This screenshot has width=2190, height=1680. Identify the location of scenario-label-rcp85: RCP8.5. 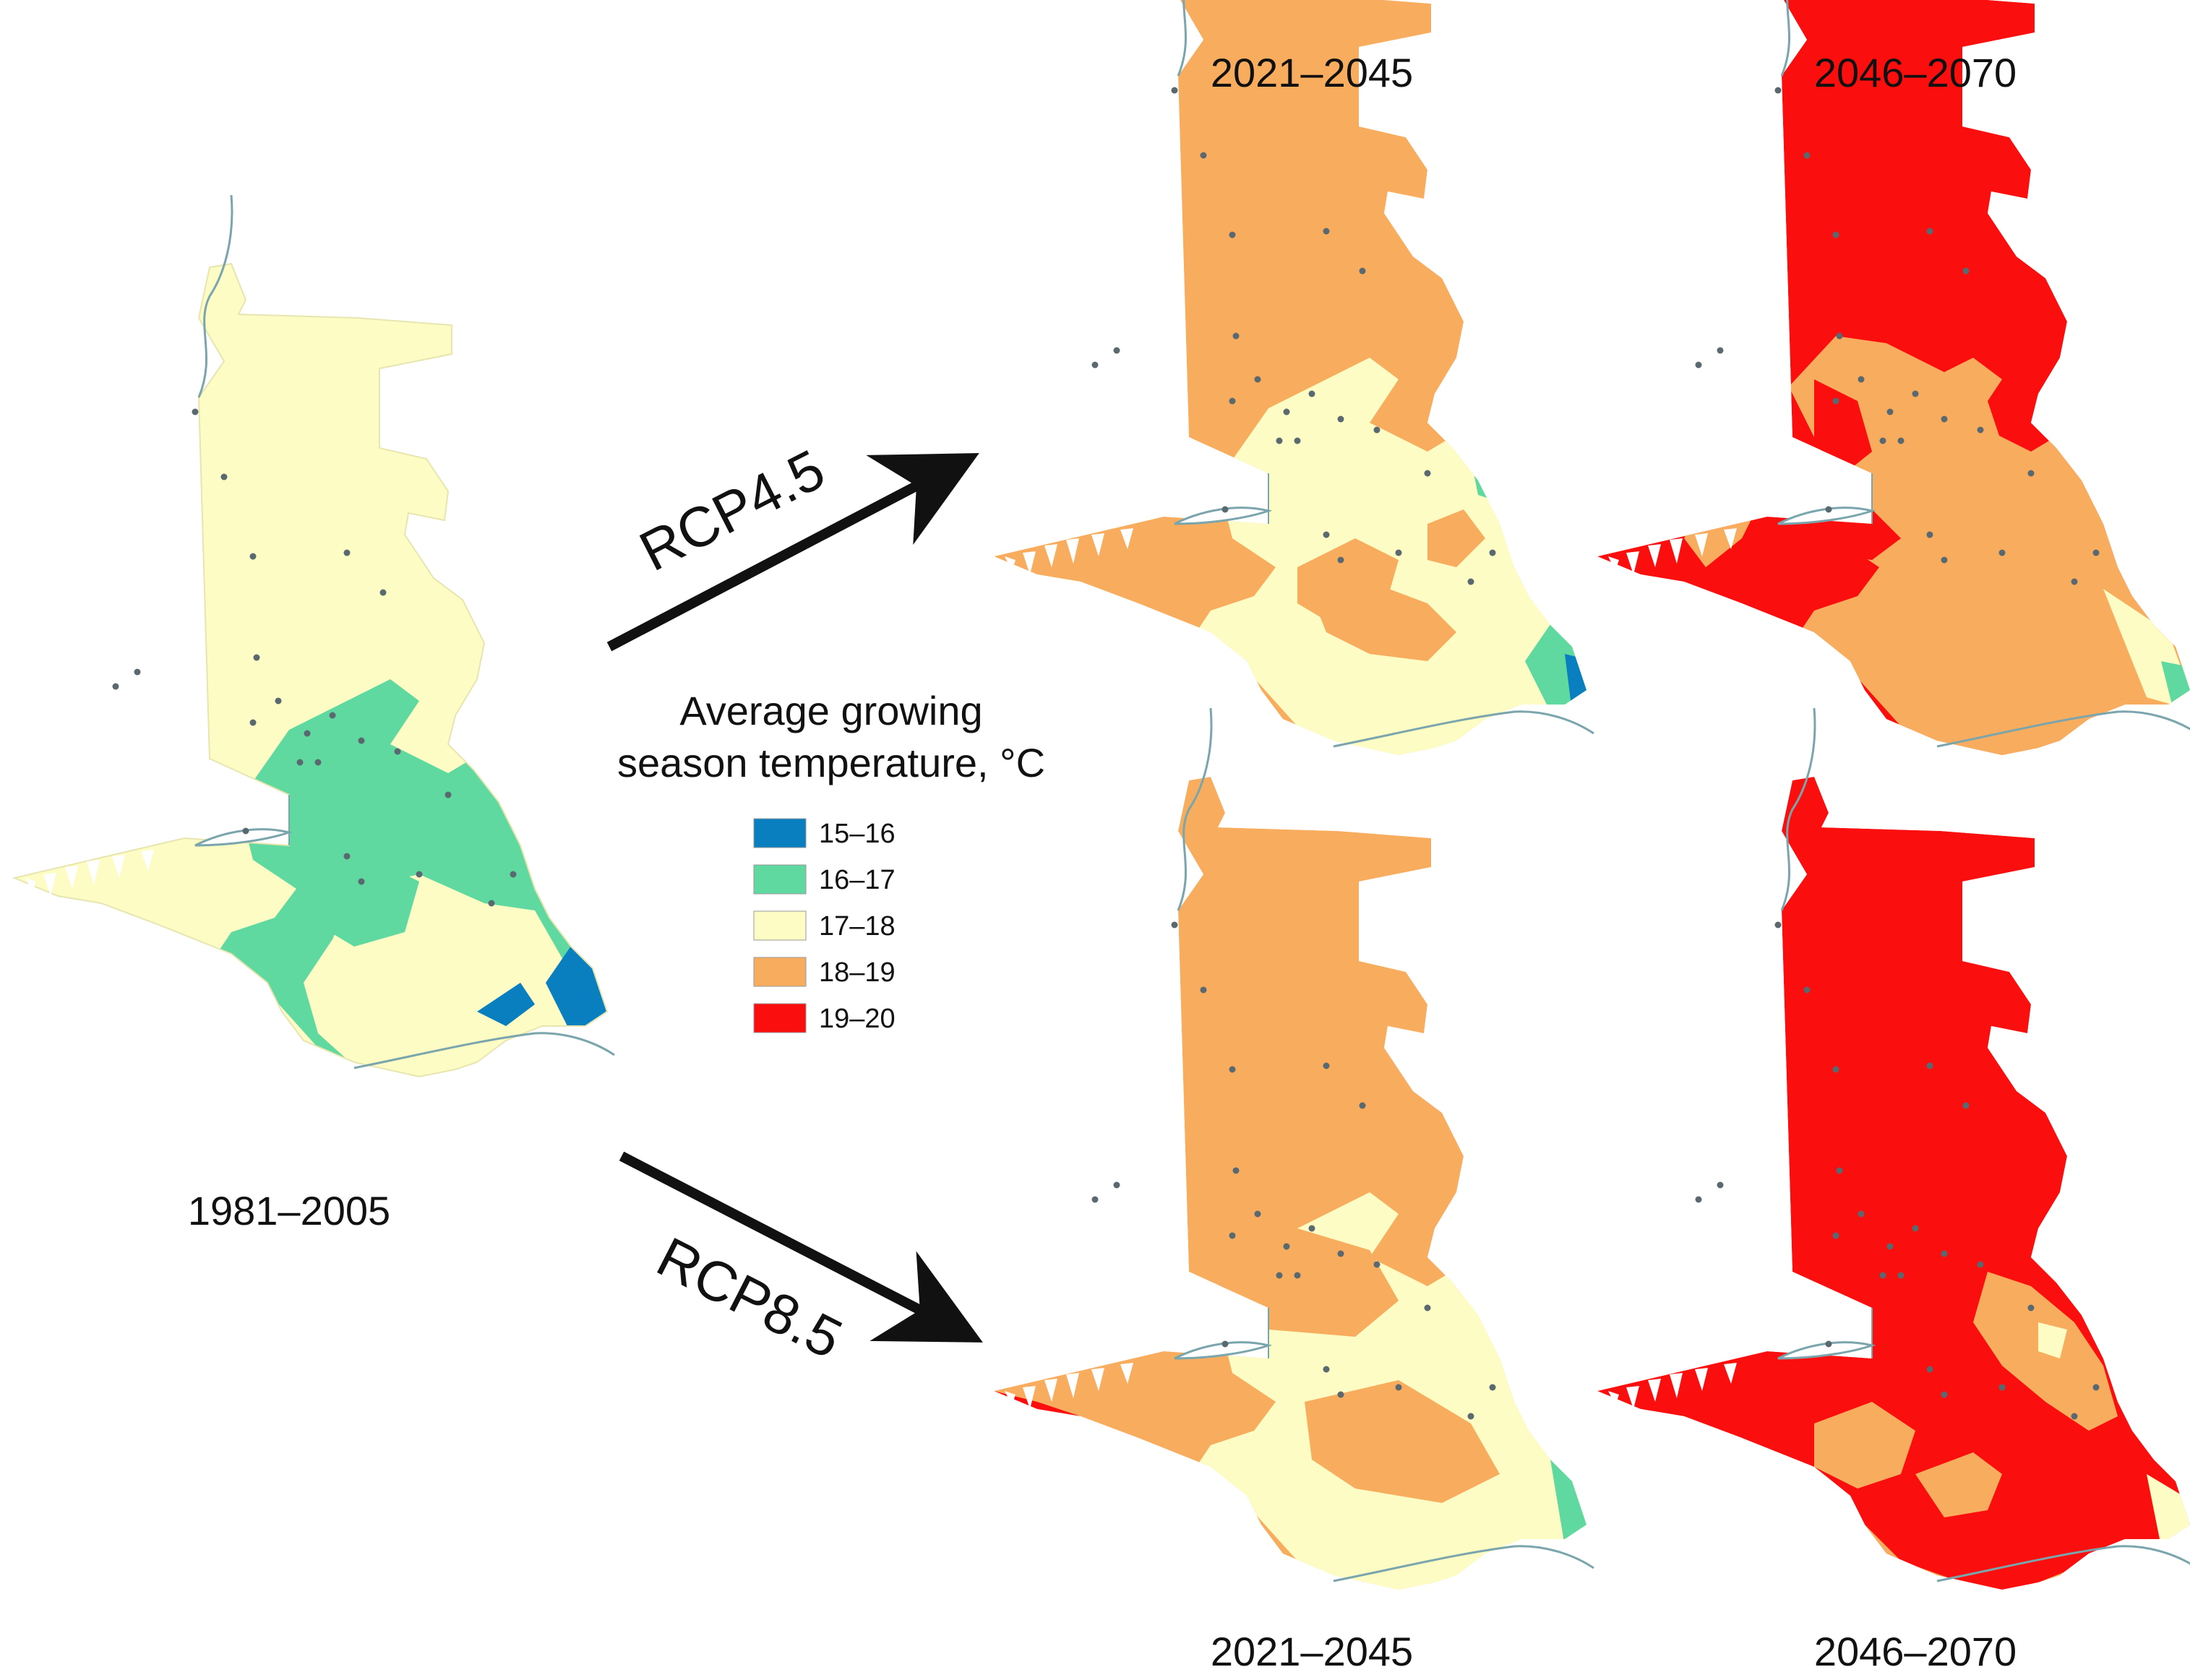
(750, 1298).